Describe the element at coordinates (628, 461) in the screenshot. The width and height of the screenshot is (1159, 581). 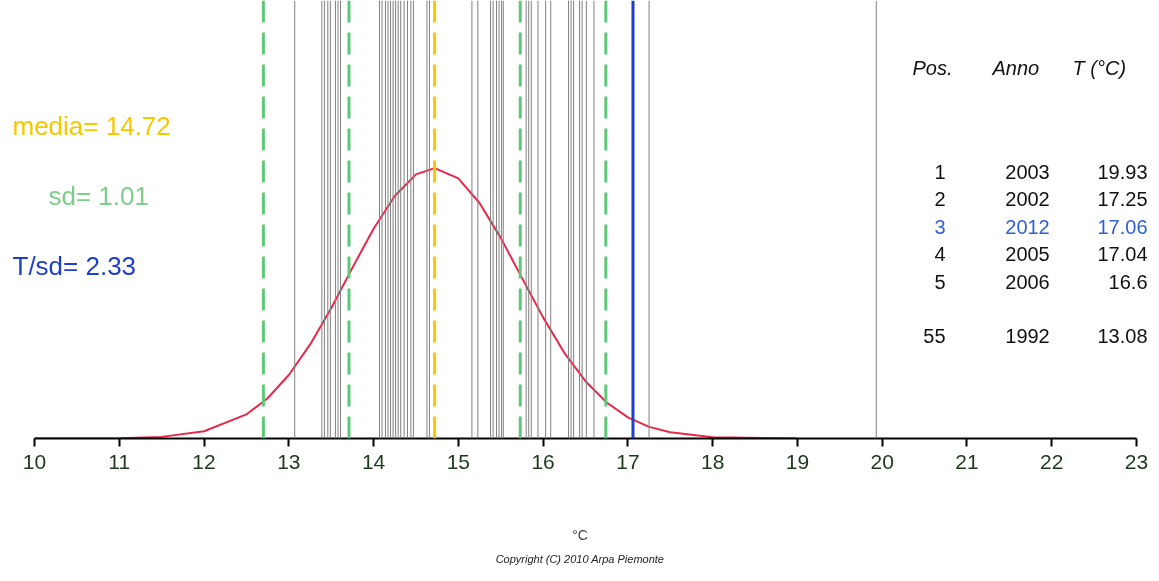
I see `x-tick-label: 17` at that location.